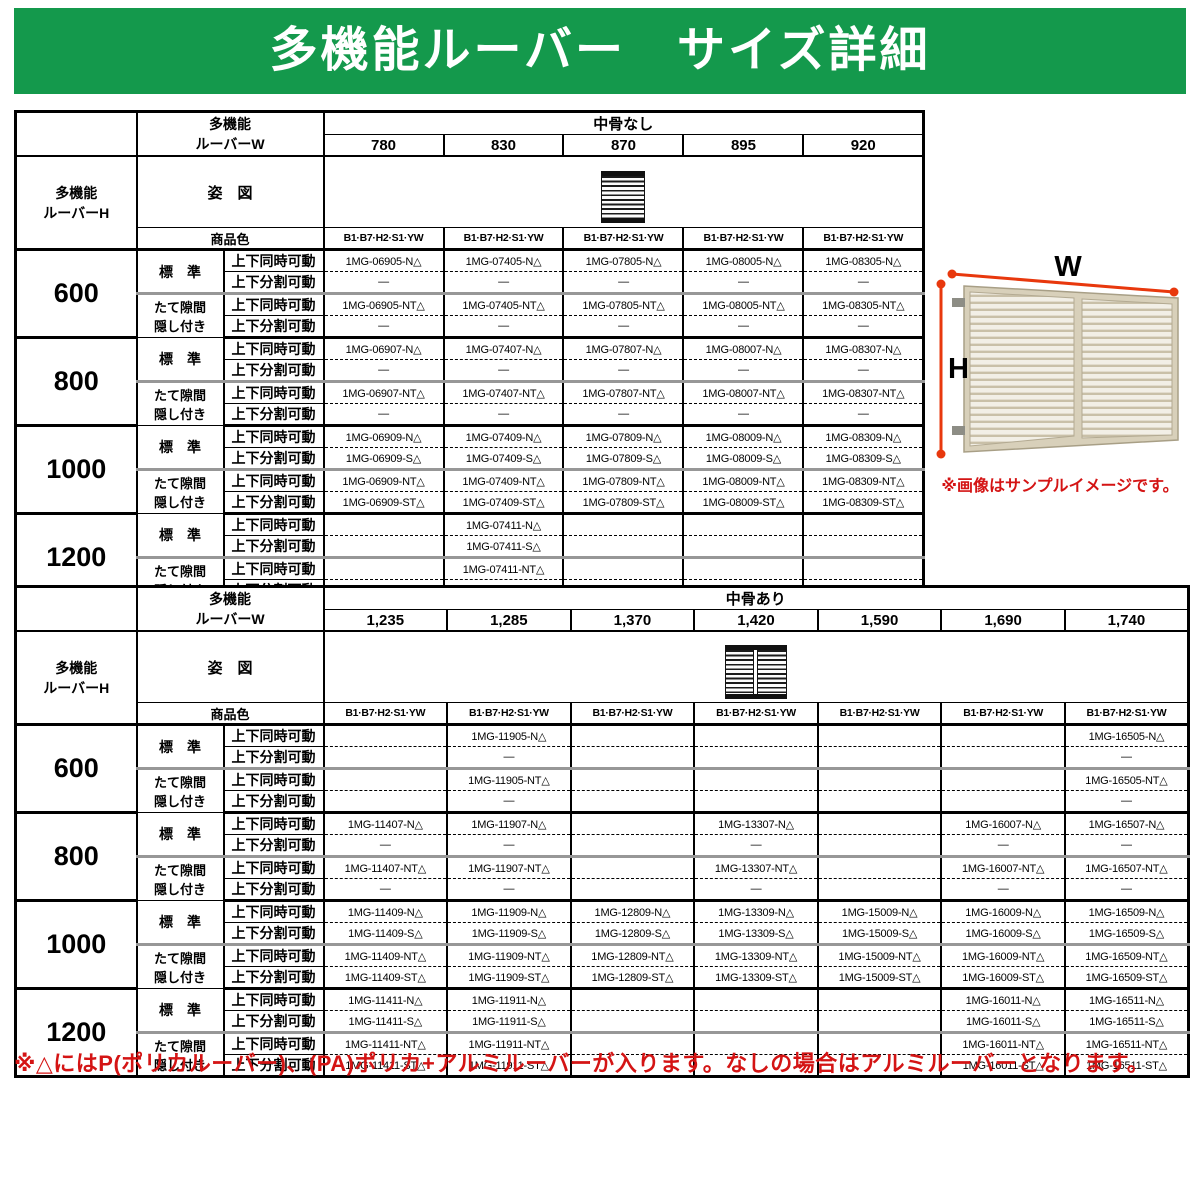  What do you see at coordinates (76, 294) in the screenshot?
I see `height-cell: 600` at bounding box center [76, 294].